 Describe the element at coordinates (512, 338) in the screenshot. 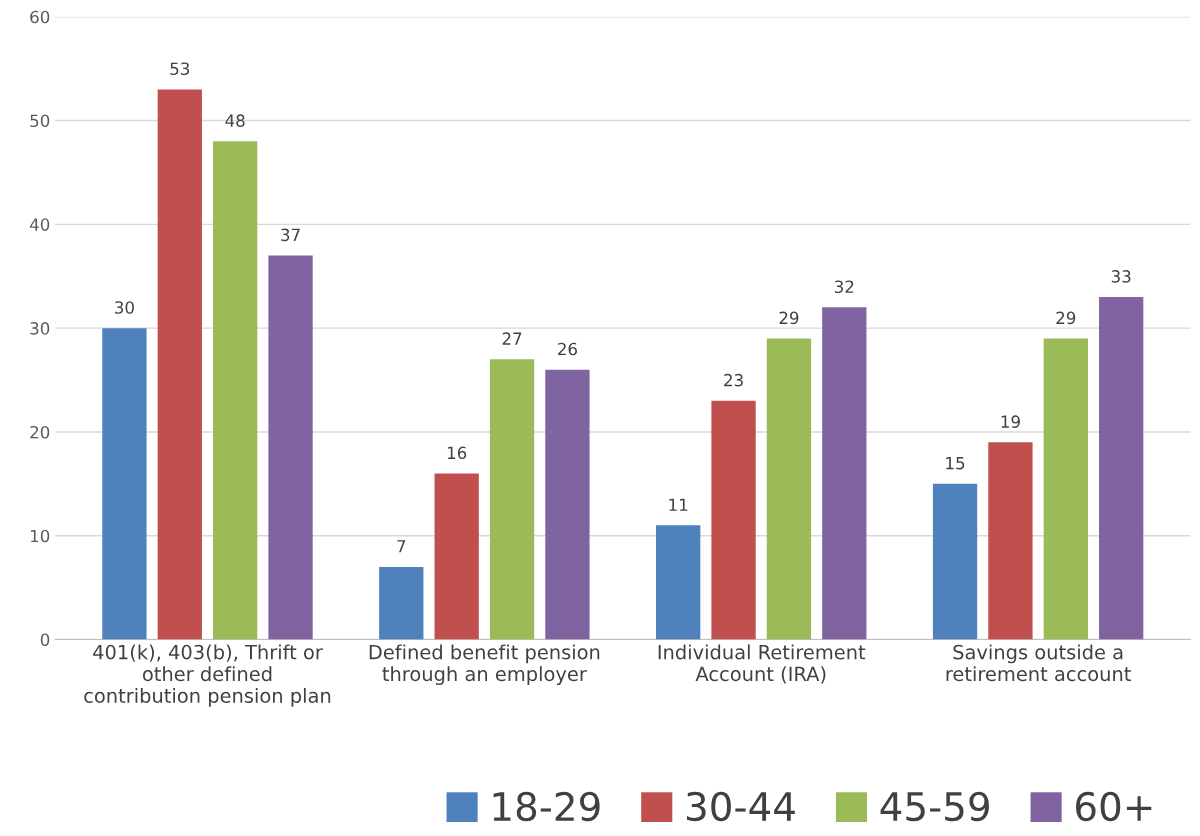

I see `data-label: 27` at that location.